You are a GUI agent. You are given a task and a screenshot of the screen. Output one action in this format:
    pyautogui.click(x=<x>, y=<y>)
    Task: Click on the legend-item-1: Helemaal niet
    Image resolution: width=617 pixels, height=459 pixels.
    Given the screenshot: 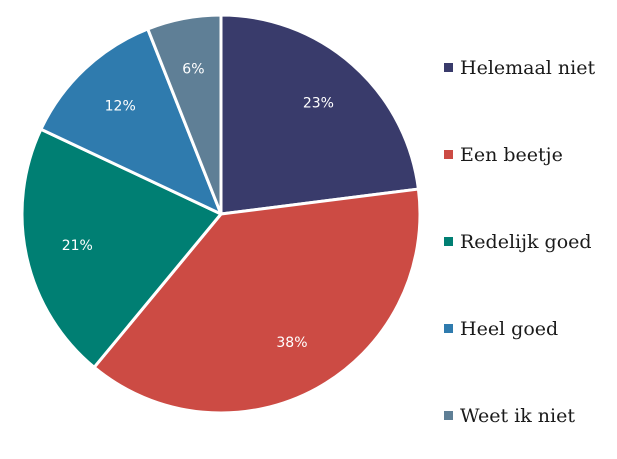 What is the action you would take?
    pyautogui.click(x=529, y=67)
    